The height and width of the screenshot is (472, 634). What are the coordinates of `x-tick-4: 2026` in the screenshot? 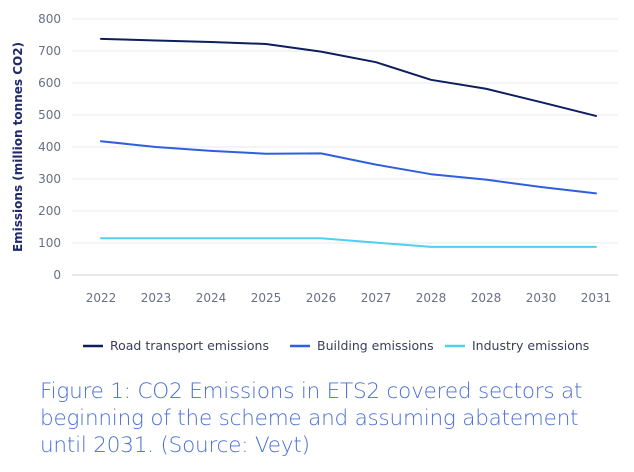 It's located at (321, 298).